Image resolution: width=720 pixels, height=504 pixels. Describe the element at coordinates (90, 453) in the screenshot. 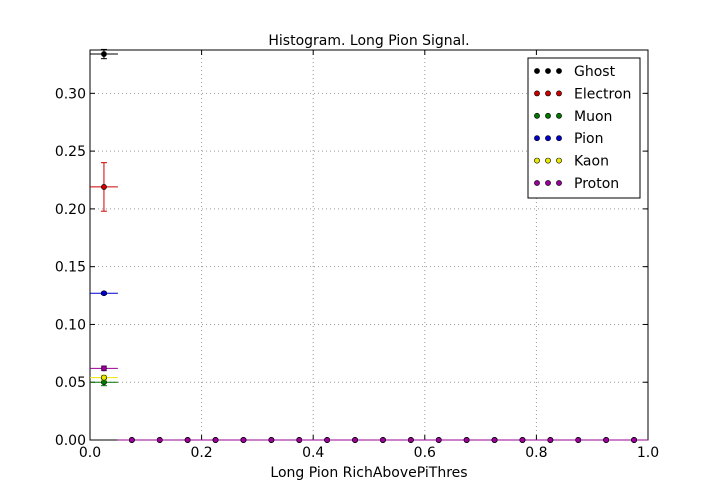

I see `x-tick-label: 0.0` at that location.